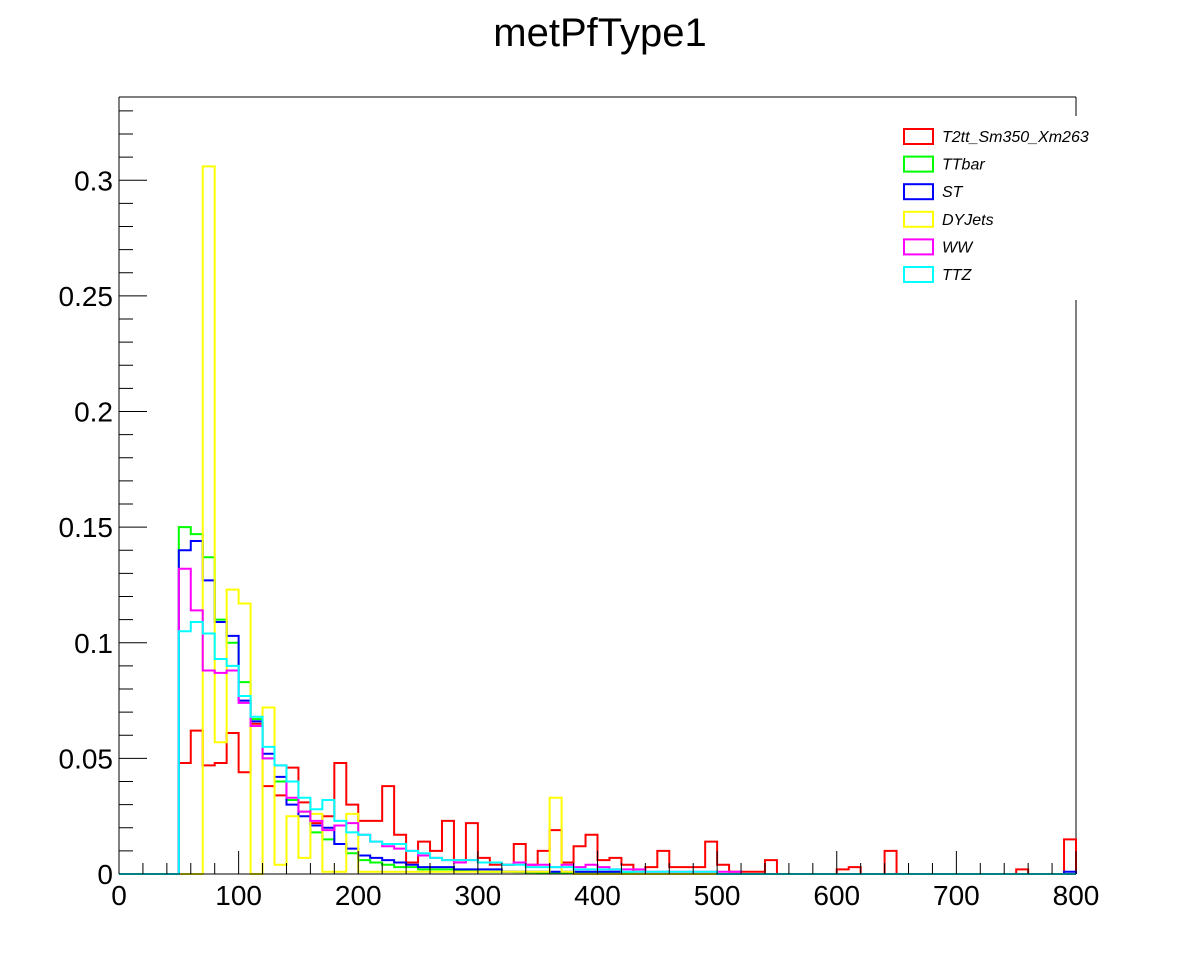  Describe the element at coordinates (478, 895) in the screenshot. I see `x-tick-label: 300` at that location.